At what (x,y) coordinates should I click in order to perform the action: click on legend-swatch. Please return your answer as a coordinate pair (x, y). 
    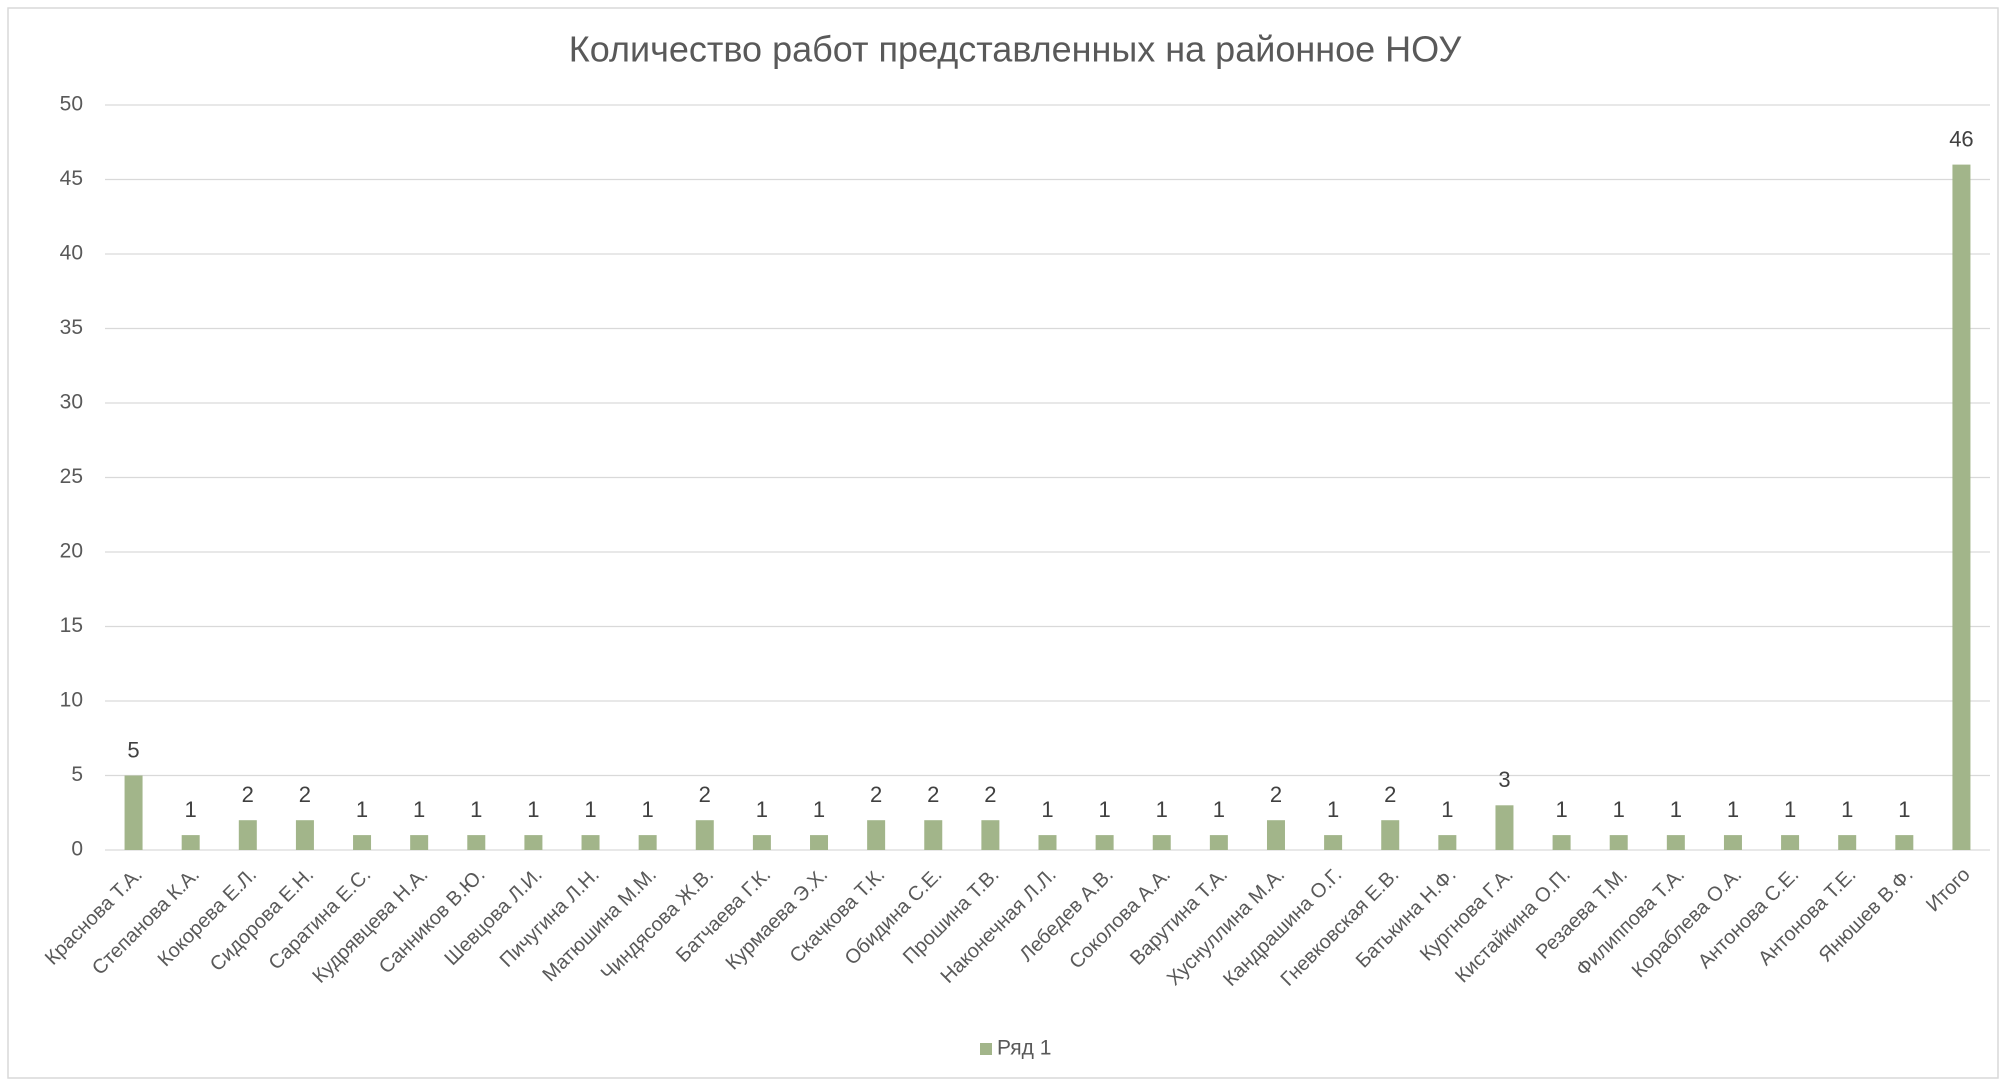
    Looking at the image, I should click on (986, 1049).